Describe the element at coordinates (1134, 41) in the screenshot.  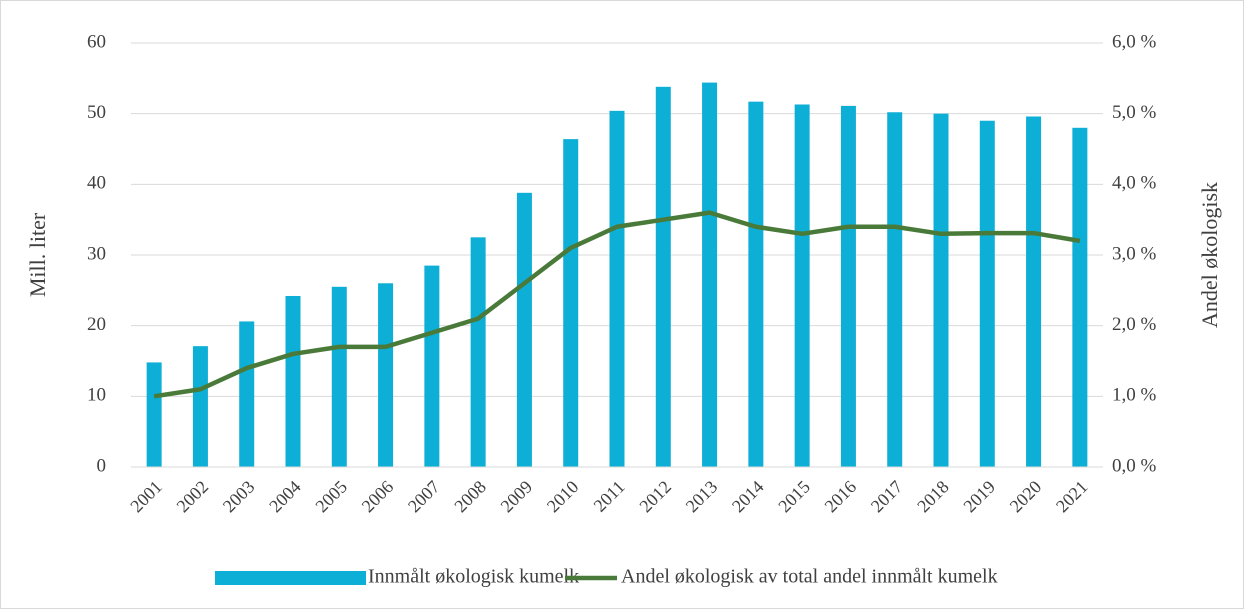
I see `y2-tick-label: 6,0 %` at that location.